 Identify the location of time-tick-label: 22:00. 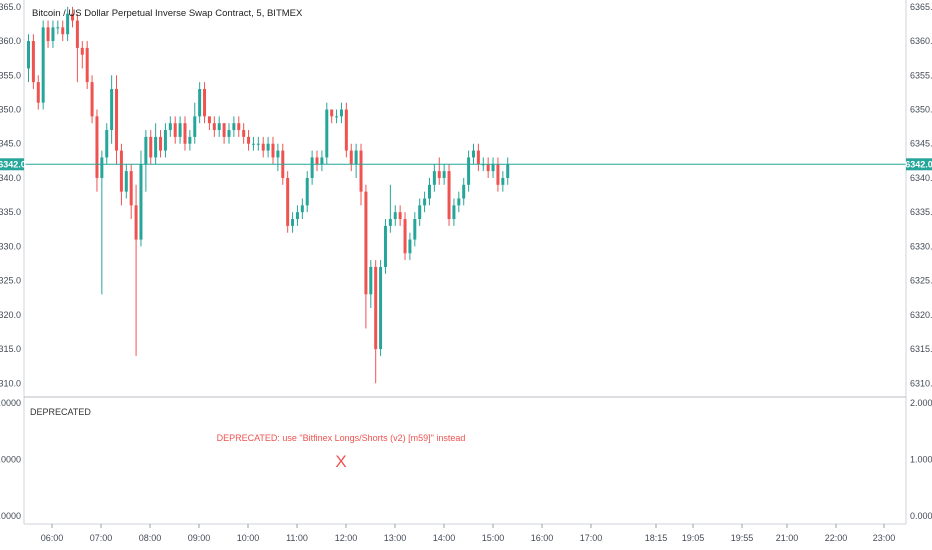
(836, 538).